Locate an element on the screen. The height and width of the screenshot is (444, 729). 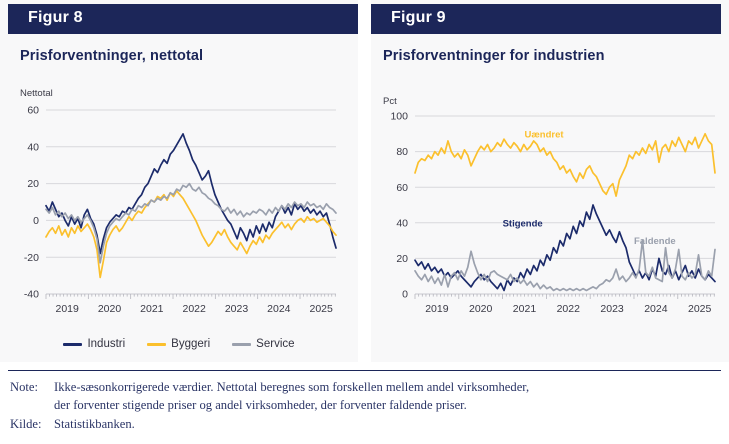
legend-item-byggeri: Byggeri is located at coordinates (178, 344).